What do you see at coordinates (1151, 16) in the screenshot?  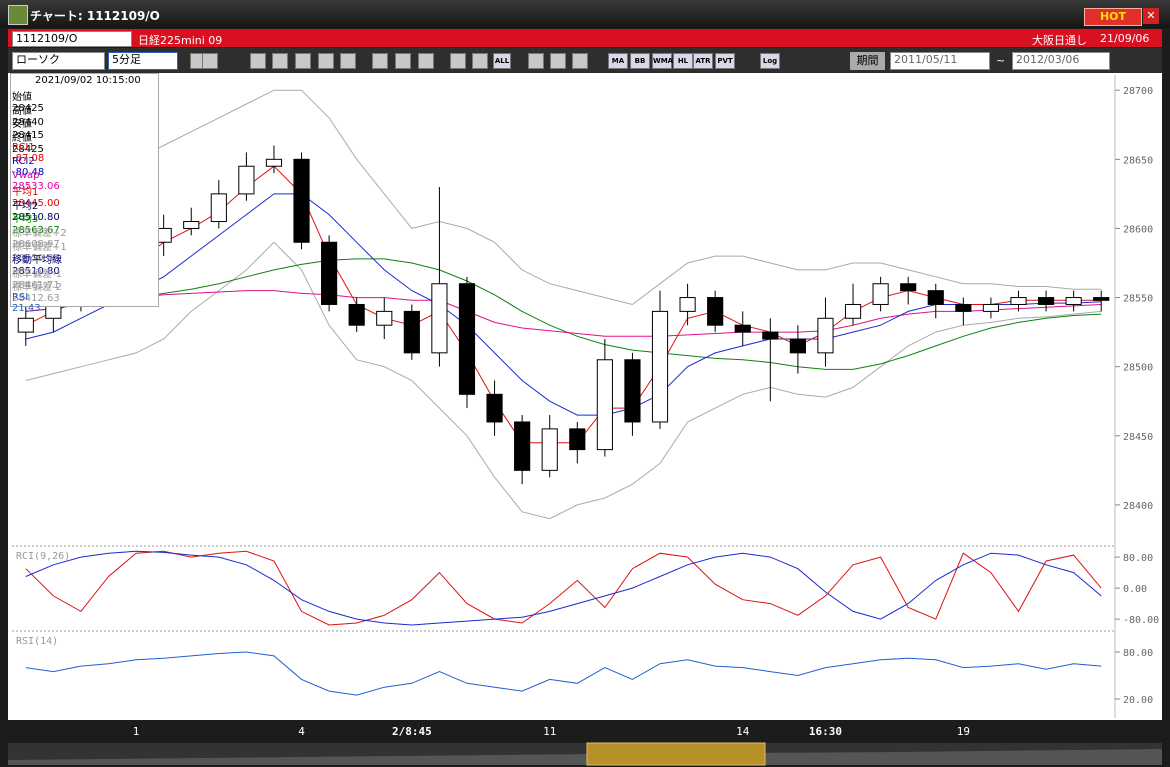 I see `close-button: ✕` at bounding box center [1151, 16].